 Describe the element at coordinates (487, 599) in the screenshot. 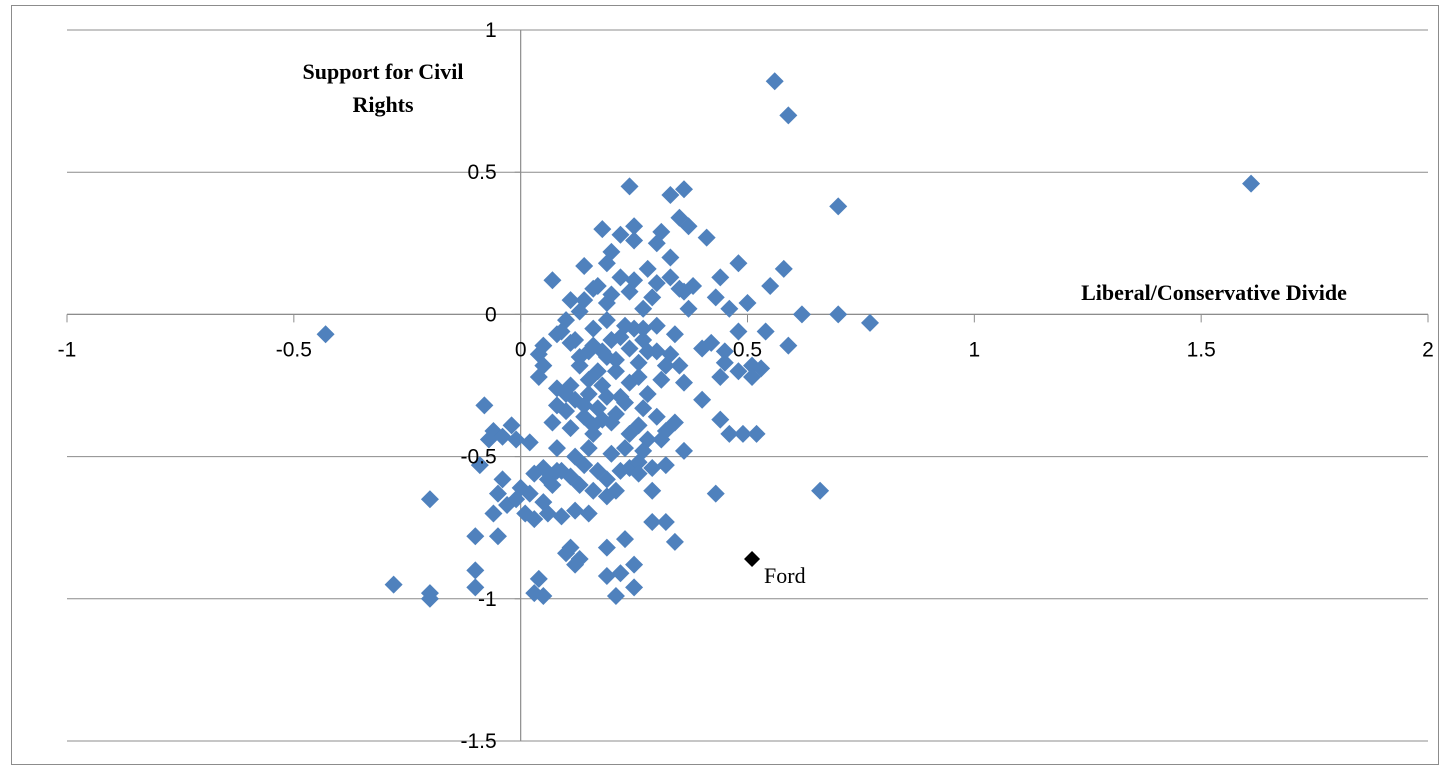

I see `y-tick-label: -1` at that location.